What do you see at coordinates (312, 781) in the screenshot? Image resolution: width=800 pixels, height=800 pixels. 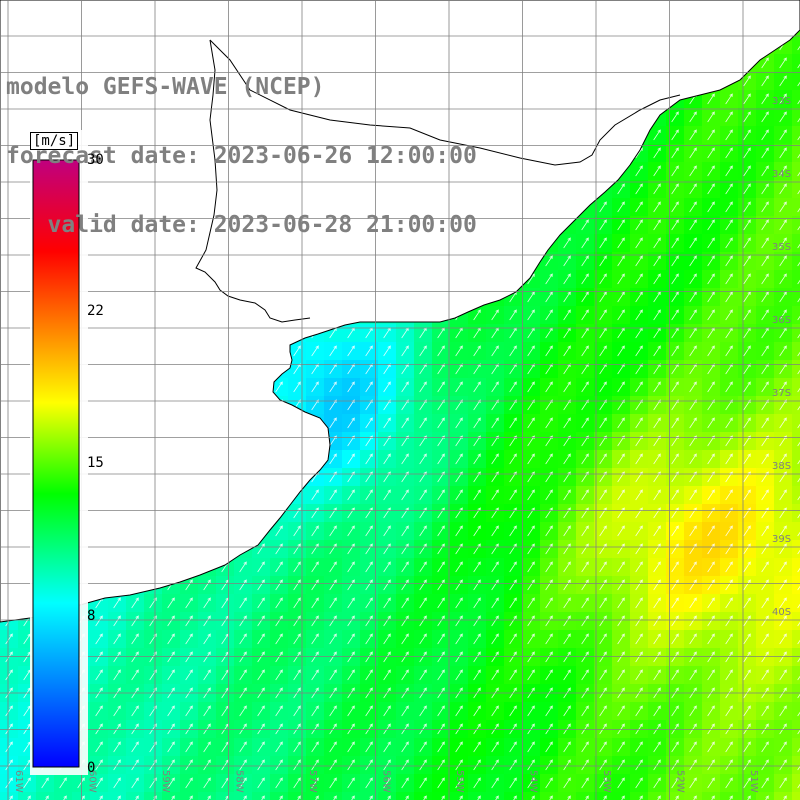 I see `lon-label: 57W` at bounding box center [312, 781].